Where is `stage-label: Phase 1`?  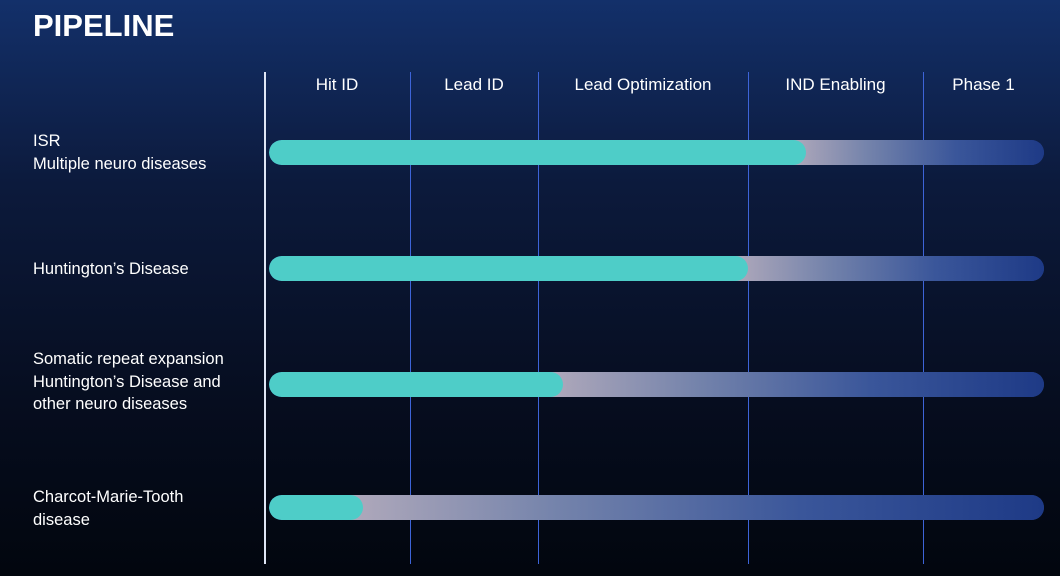
stage-label: Phase 1 is located at coordinates (983, 84).